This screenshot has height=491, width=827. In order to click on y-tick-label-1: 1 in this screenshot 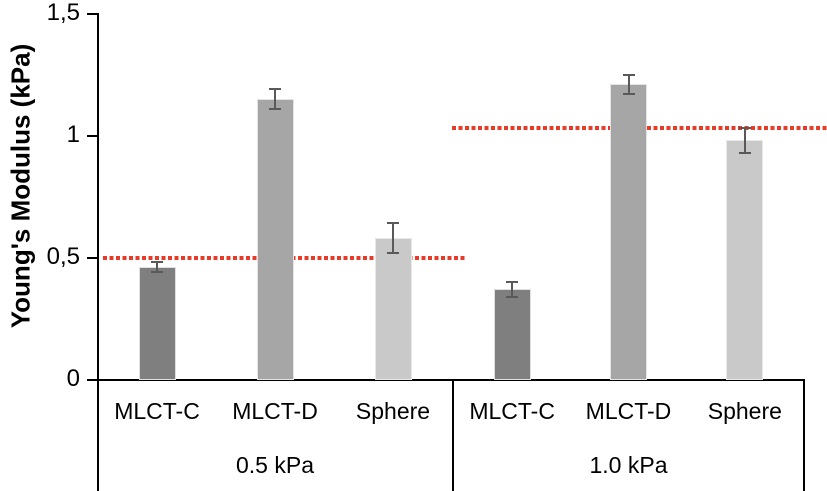, I will do `click(73, 134)`.